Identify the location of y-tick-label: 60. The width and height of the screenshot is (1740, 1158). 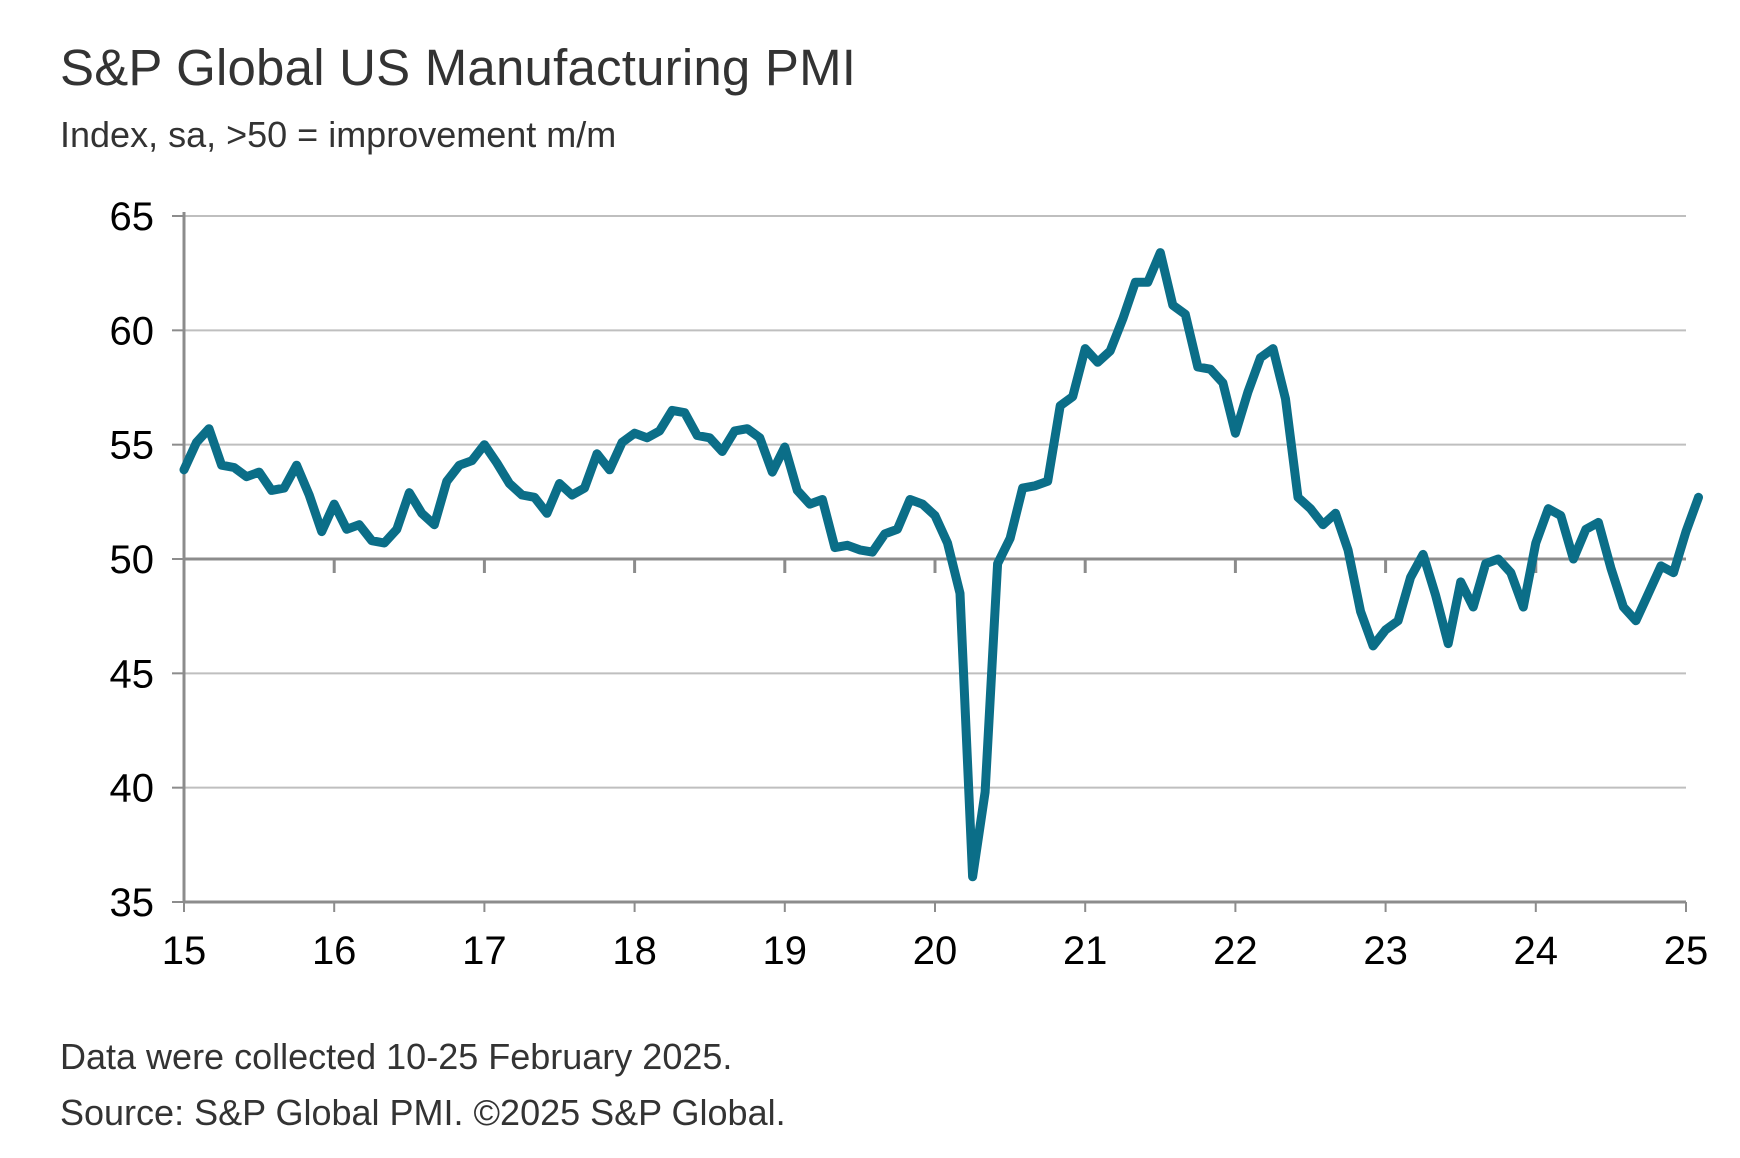
(132, 331).